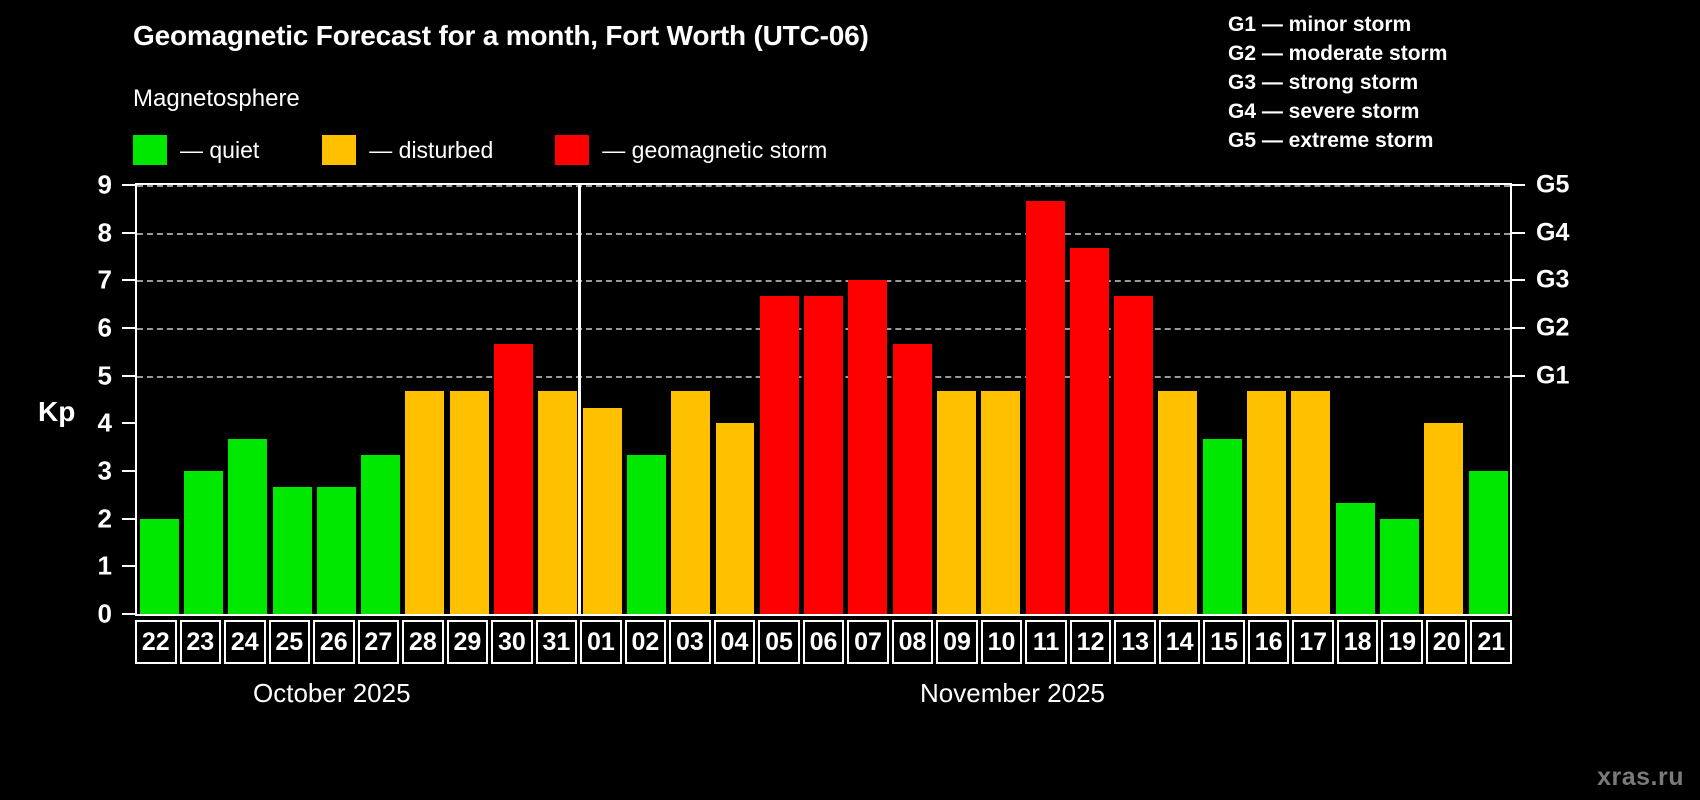 The image size is (1700, 800). I want to click on date-cell-29: 29, so click(467, 642).